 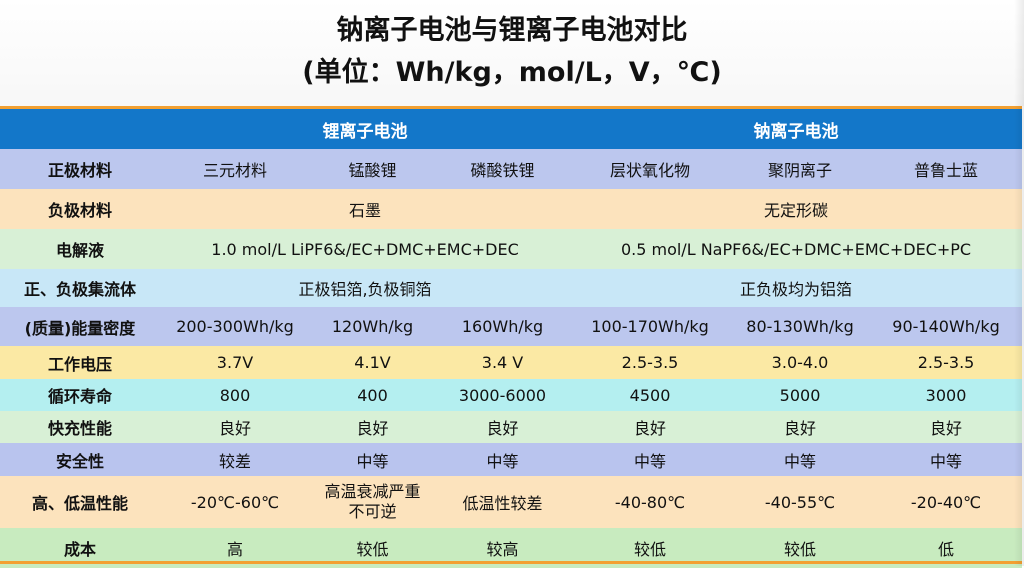 I want to click on row-cathode: 正极材料 三元材料 锰酸锂 磷酸铁锂 层状氧化物 聚阴离子 普鲁士蓝, so click(x=511, y=169).